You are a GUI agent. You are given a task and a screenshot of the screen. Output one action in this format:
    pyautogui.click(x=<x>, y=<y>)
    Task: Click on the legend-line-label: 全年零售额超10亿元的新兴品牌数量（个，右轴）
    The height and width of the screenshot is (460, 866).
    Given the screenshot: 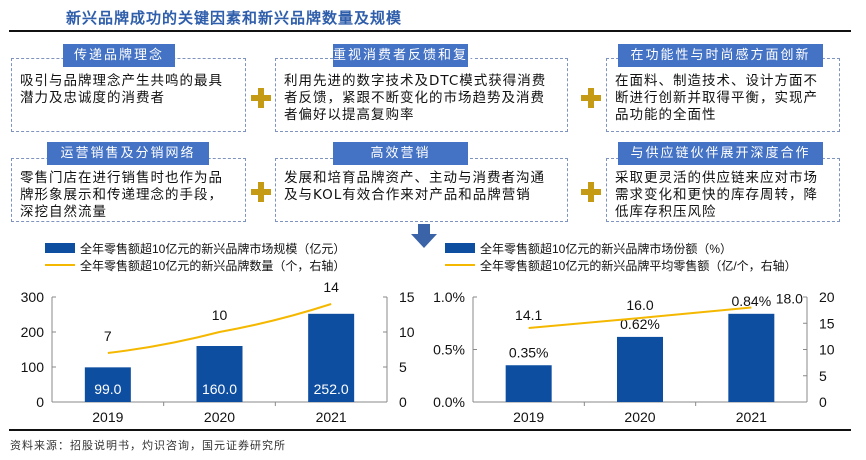 What is the action you would take?
    pyautogui.click(x=212, y=265)
    